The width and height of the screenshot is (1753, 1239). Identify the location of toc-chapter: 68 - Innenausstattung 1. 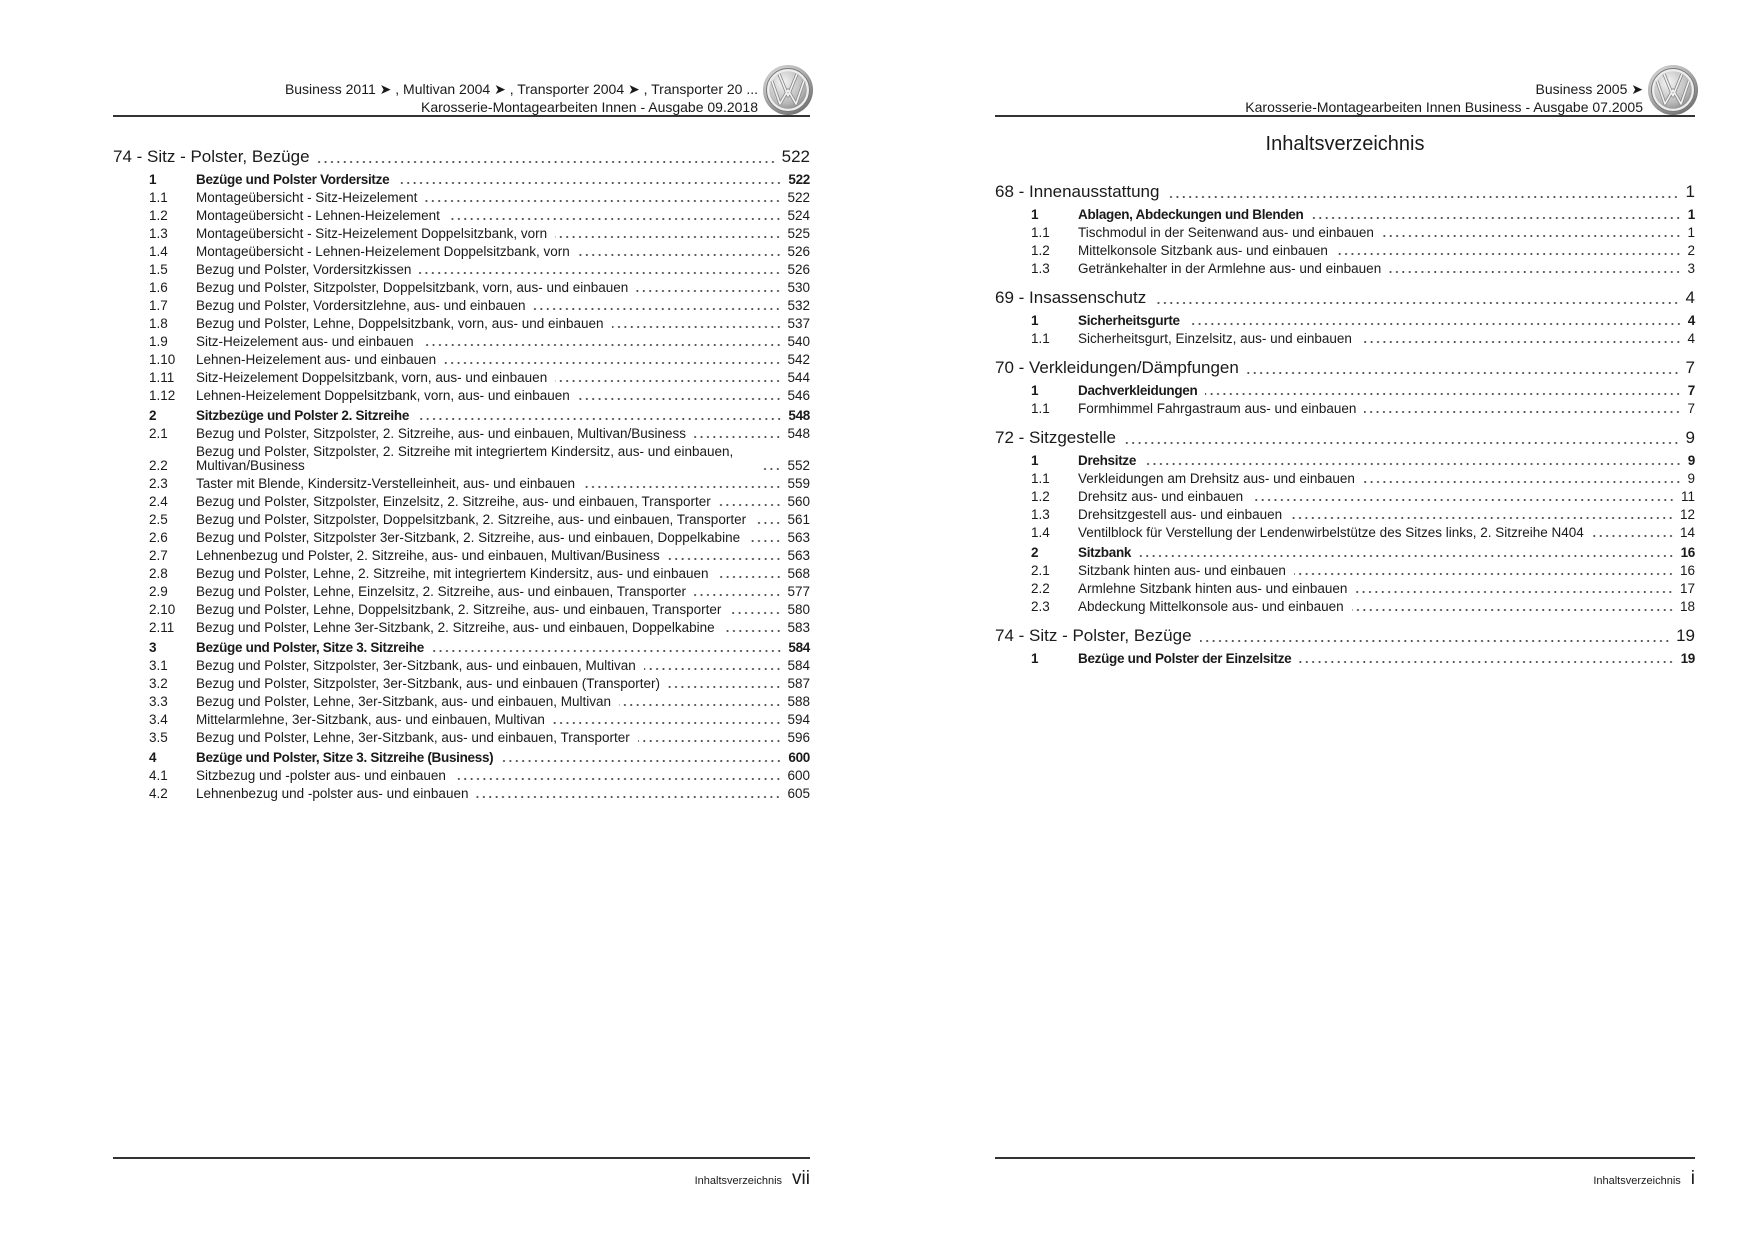
(1345, 192).